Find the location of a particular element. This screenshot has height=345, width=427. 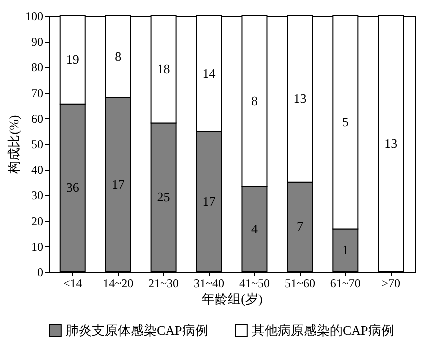

annotation: 36 is located at coordinates (73, 188).